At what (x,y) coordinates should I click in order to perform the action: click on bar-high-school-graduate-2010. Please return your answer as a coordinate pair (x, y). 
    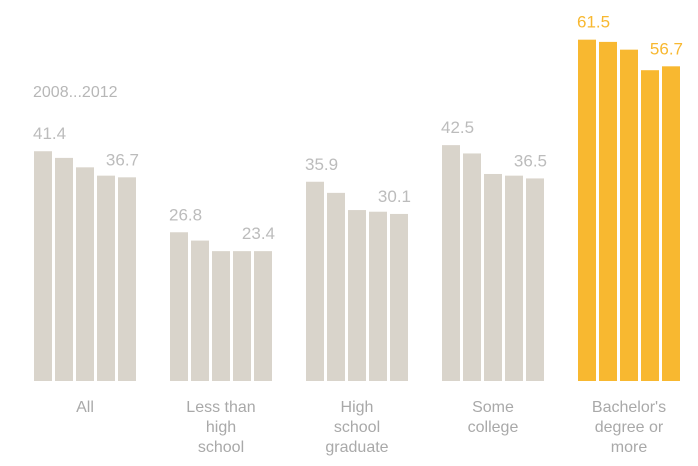
    Looking at the image, I should click on (357, 295).